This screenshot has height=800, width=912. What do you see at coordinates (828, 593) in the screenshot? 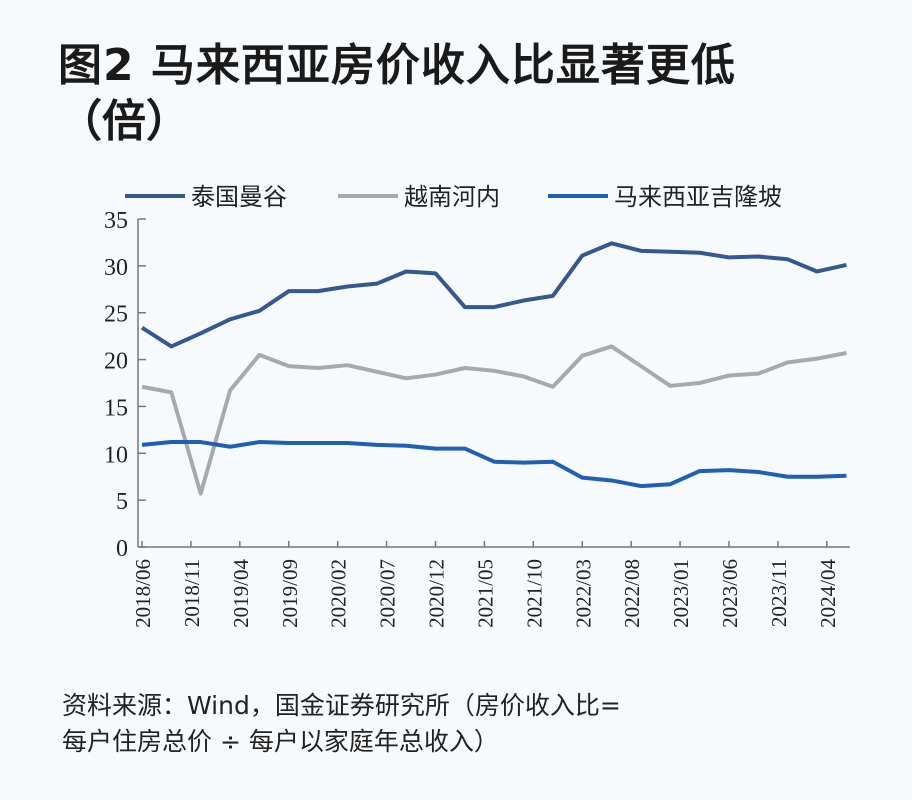
I see `x-tick-label: 2024/04` at bounding box center [828, 593].